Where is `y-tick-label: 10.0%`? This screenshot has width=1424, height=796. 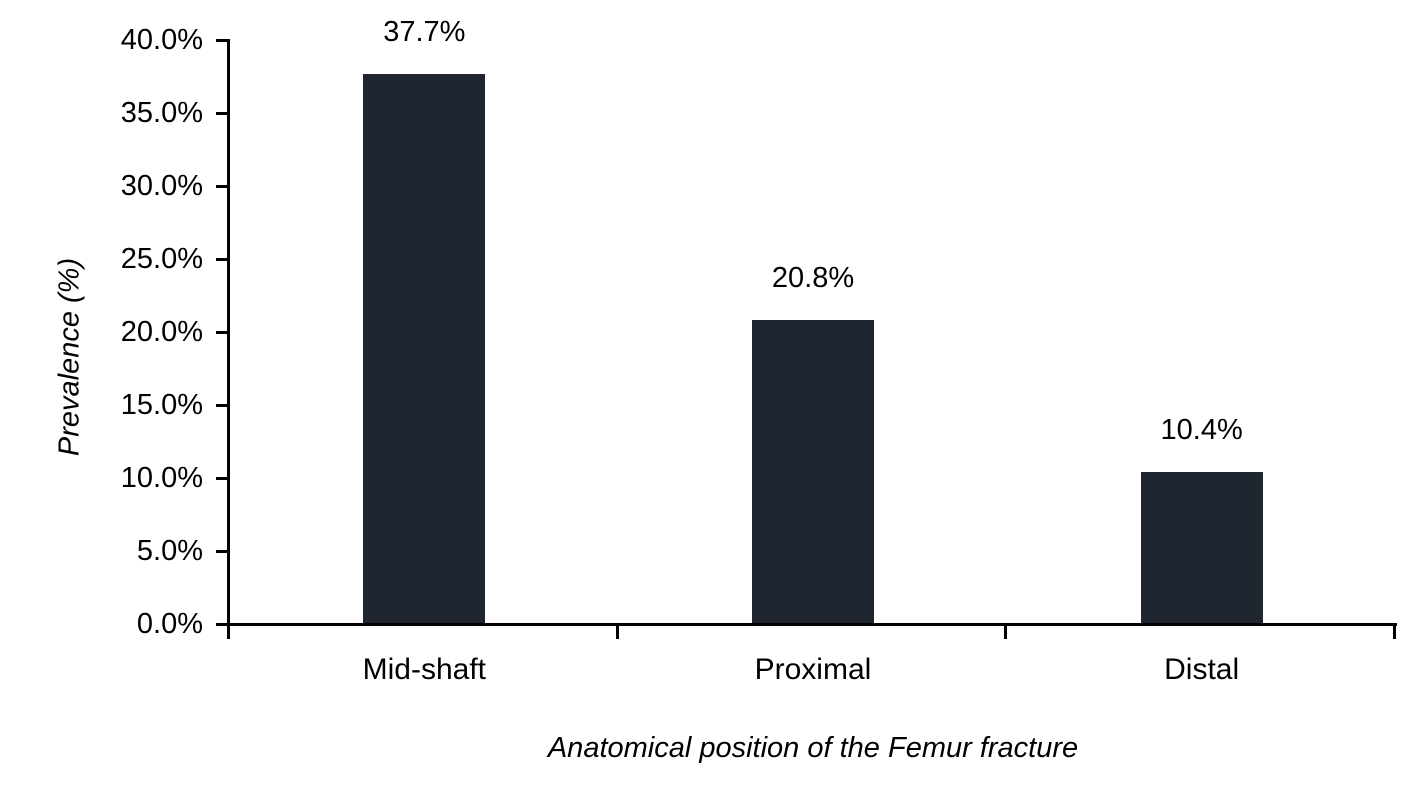
y-tick-label: 10.0% is located at coordinates (161, 478).